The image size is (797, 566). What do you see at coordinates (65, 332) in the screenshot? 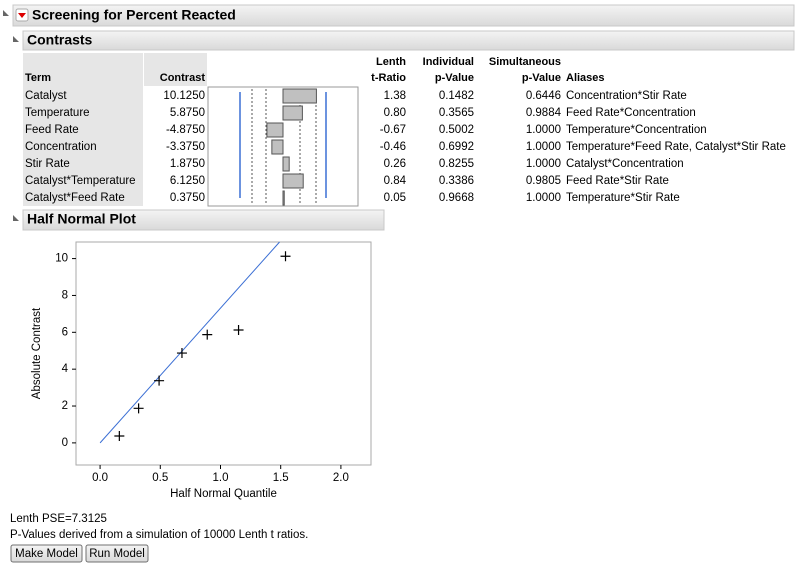
I see `y-tick-label: 6` at bounding box center [65, 332].